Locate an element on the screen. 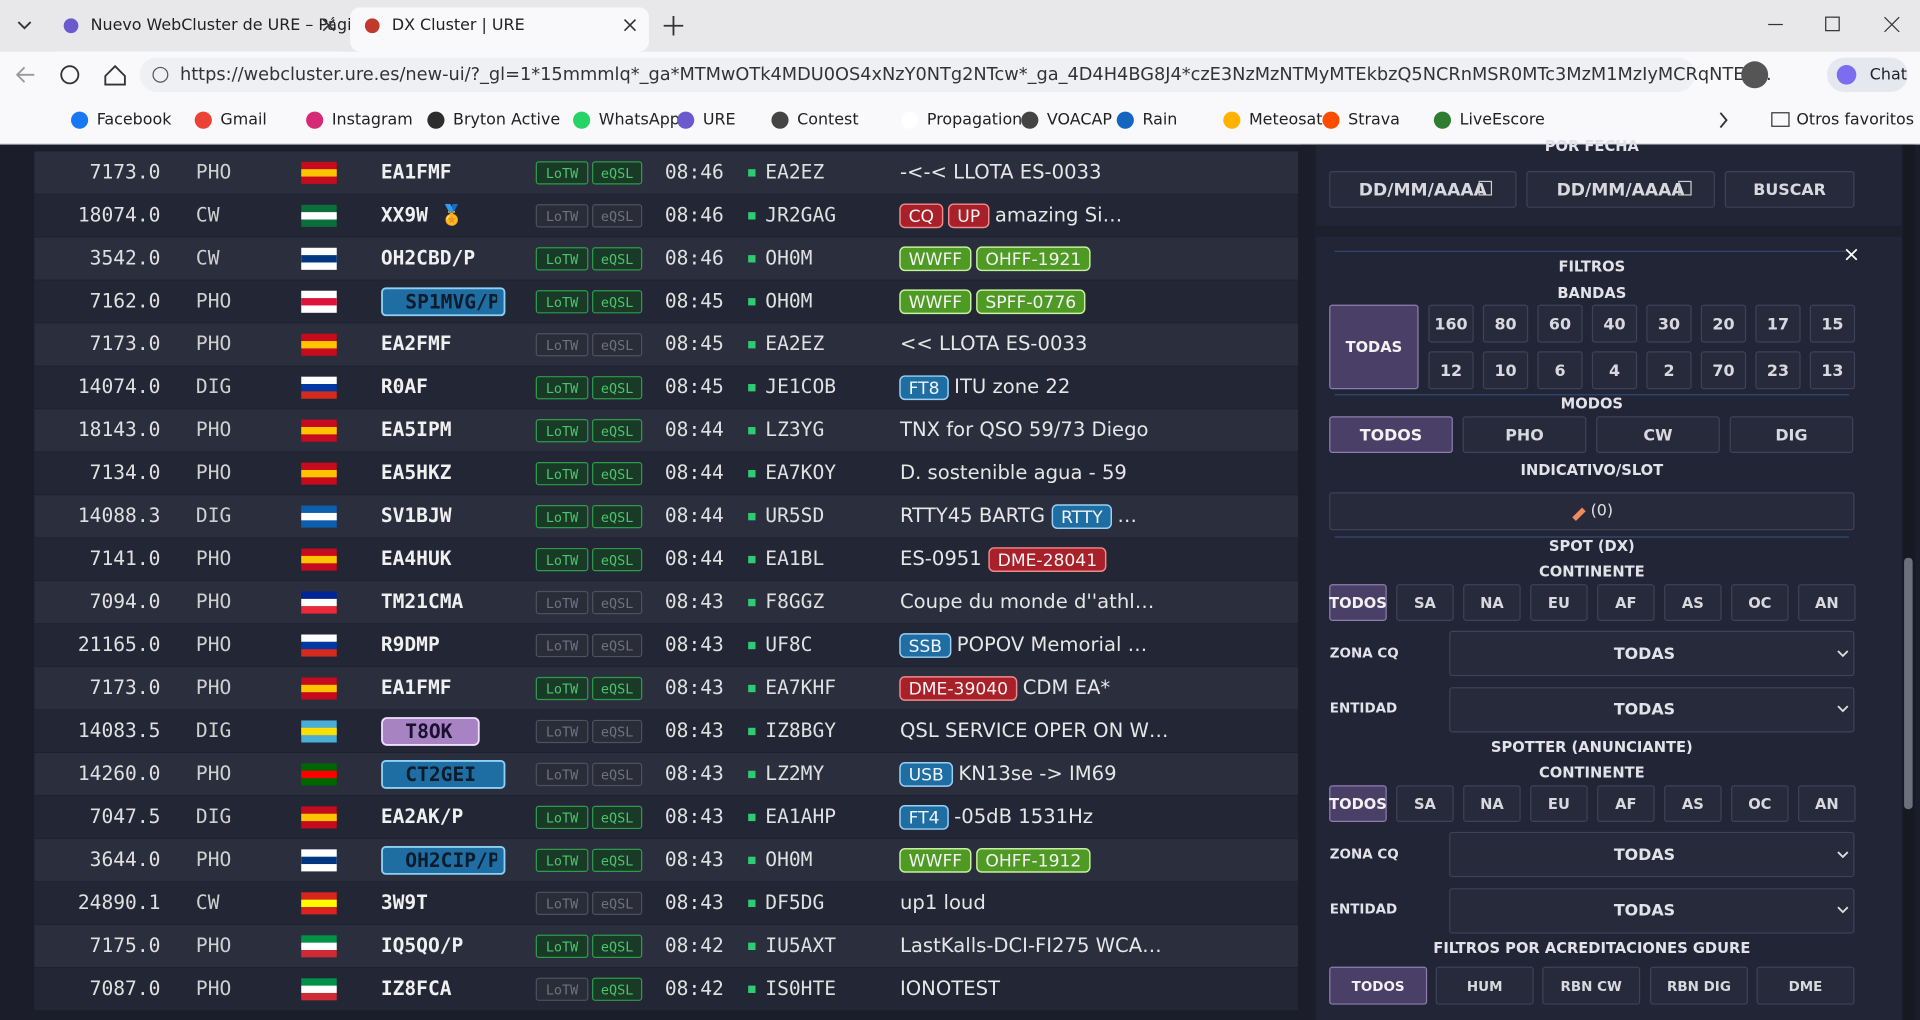 This screenshot has height=1020, width=1920. band-button-label: 23 is located at coordinates (1778, 370).